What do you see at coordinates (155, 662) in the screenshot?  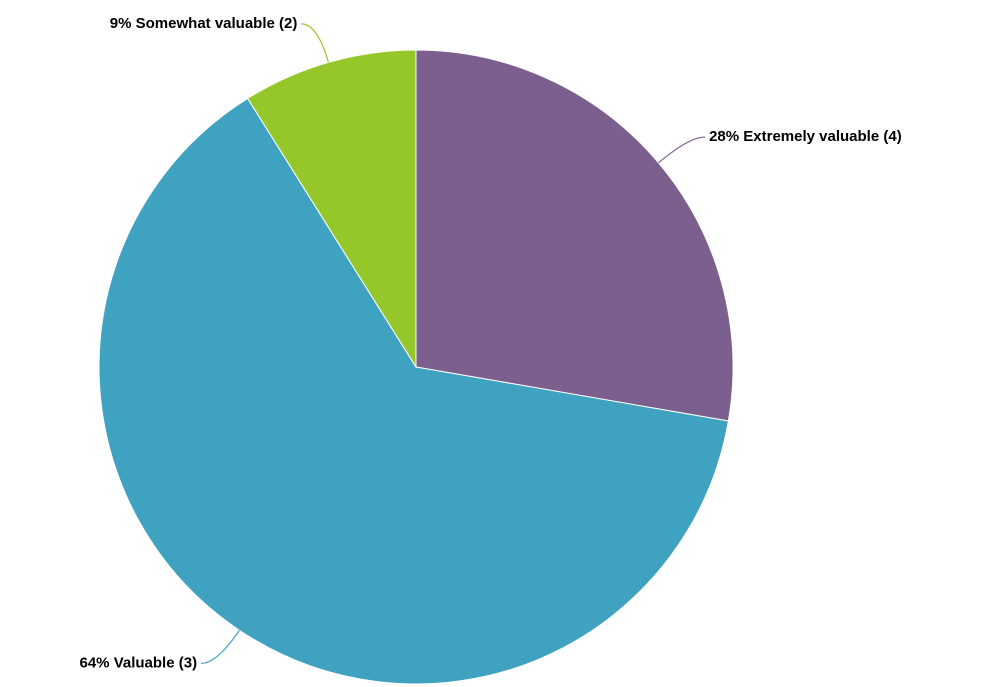 I see `category-label: Valuable (3)` at bounding box center [155, 662].